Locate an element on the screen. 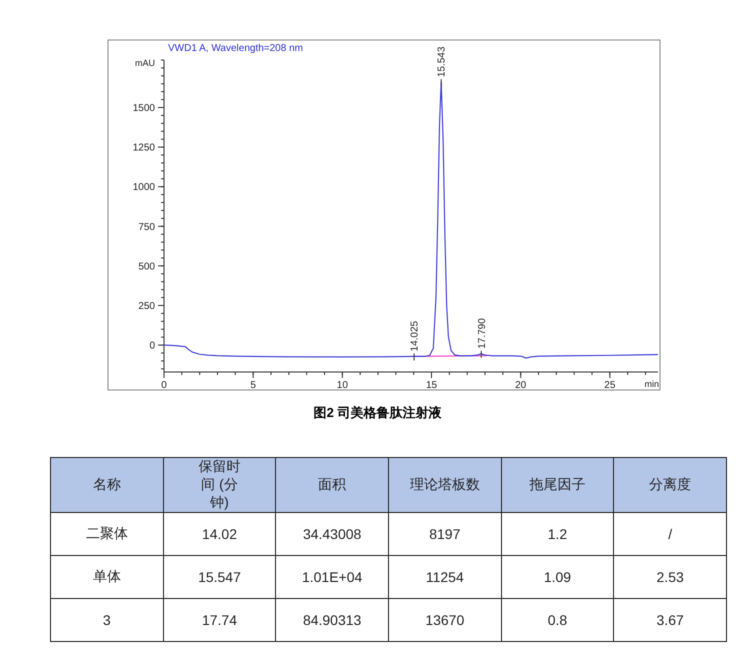 This screenshot has width=755, height=664. y-axis-title: mAU is located at coordinates (145, 63).